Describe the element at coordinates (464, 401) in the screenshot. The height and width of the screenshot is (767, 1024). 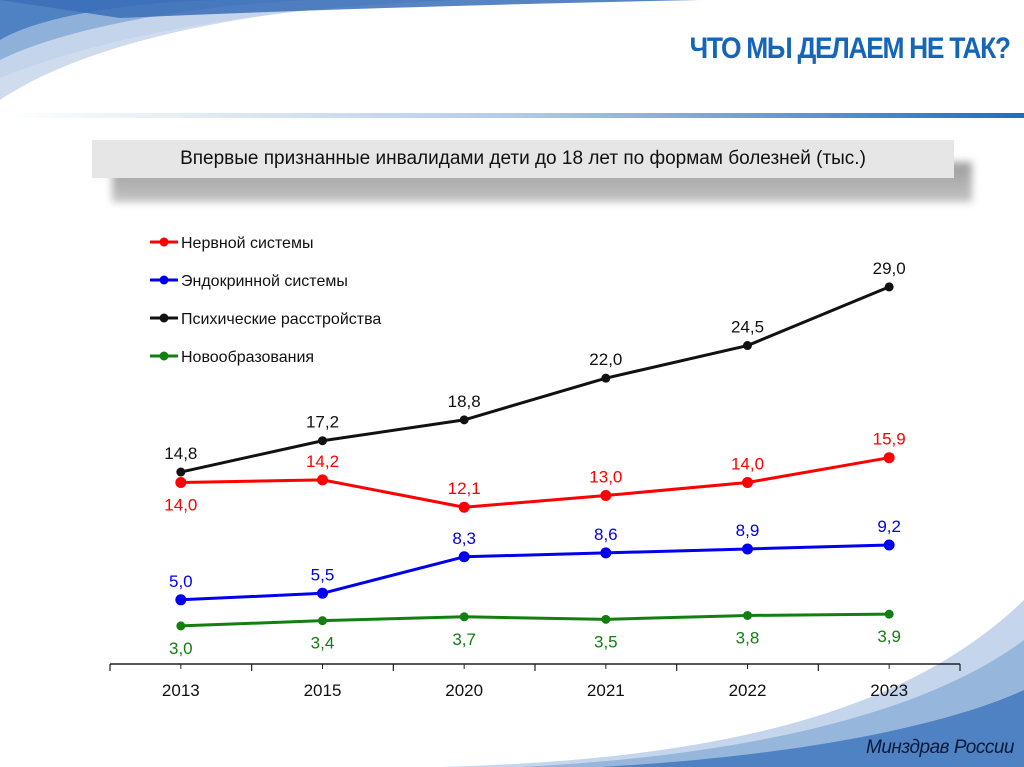
I see `data-label: 18,8` at that location.